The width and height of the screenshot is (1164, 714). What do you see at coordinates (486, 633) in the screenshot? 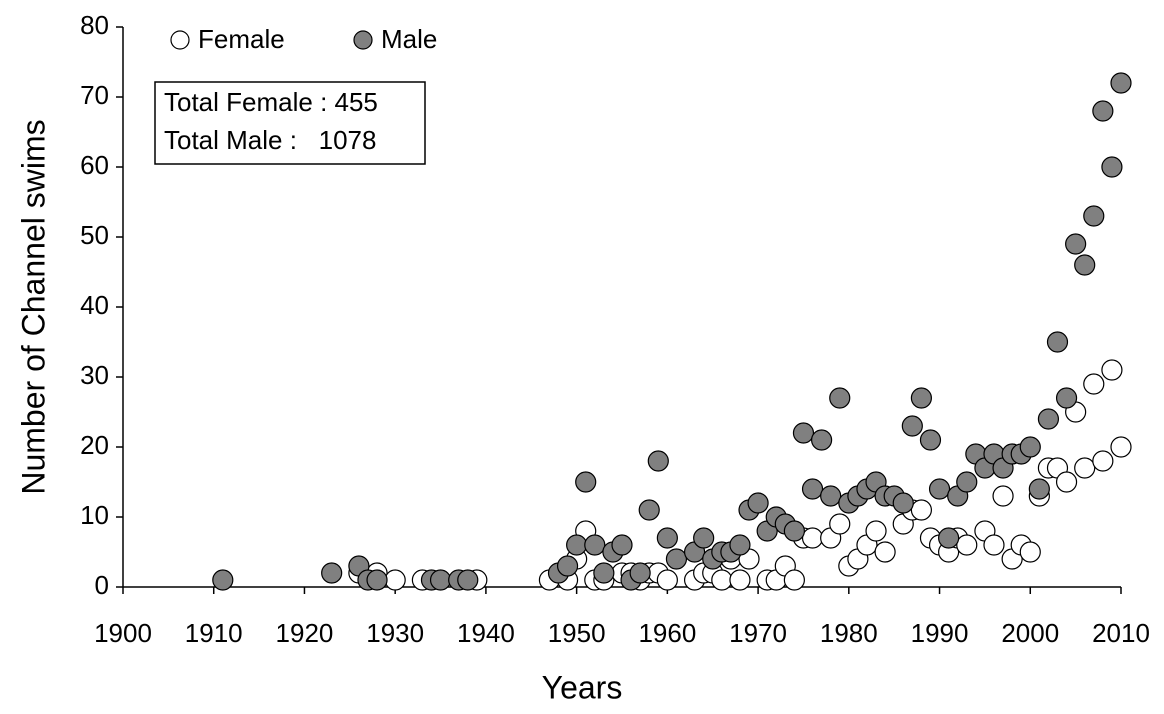
I see `x-tick-label: 1940` at bounding box center [486, 633].